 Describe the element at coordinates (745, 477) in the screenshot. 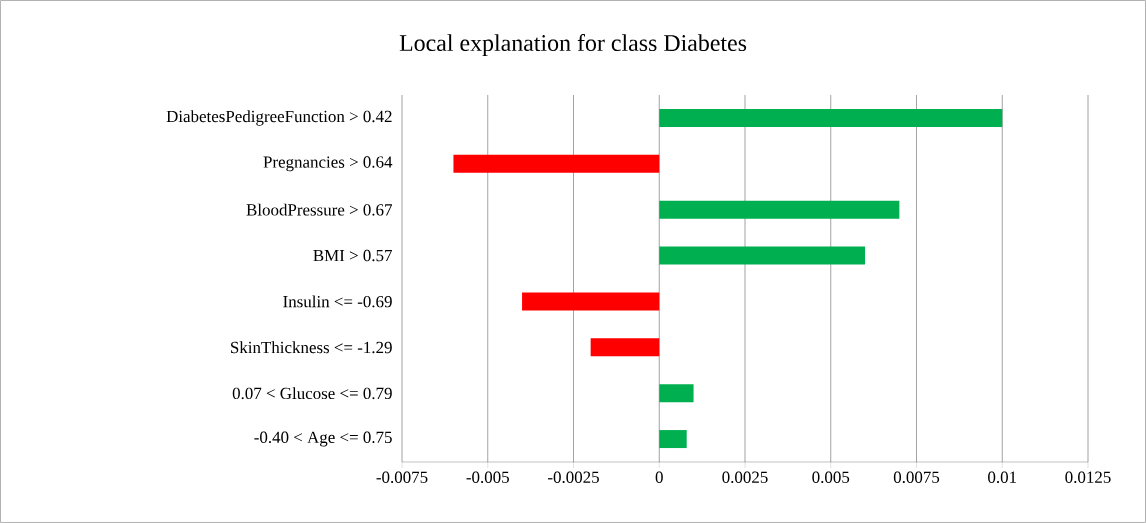

I see `x-tick-label: 0.0025` at that location.